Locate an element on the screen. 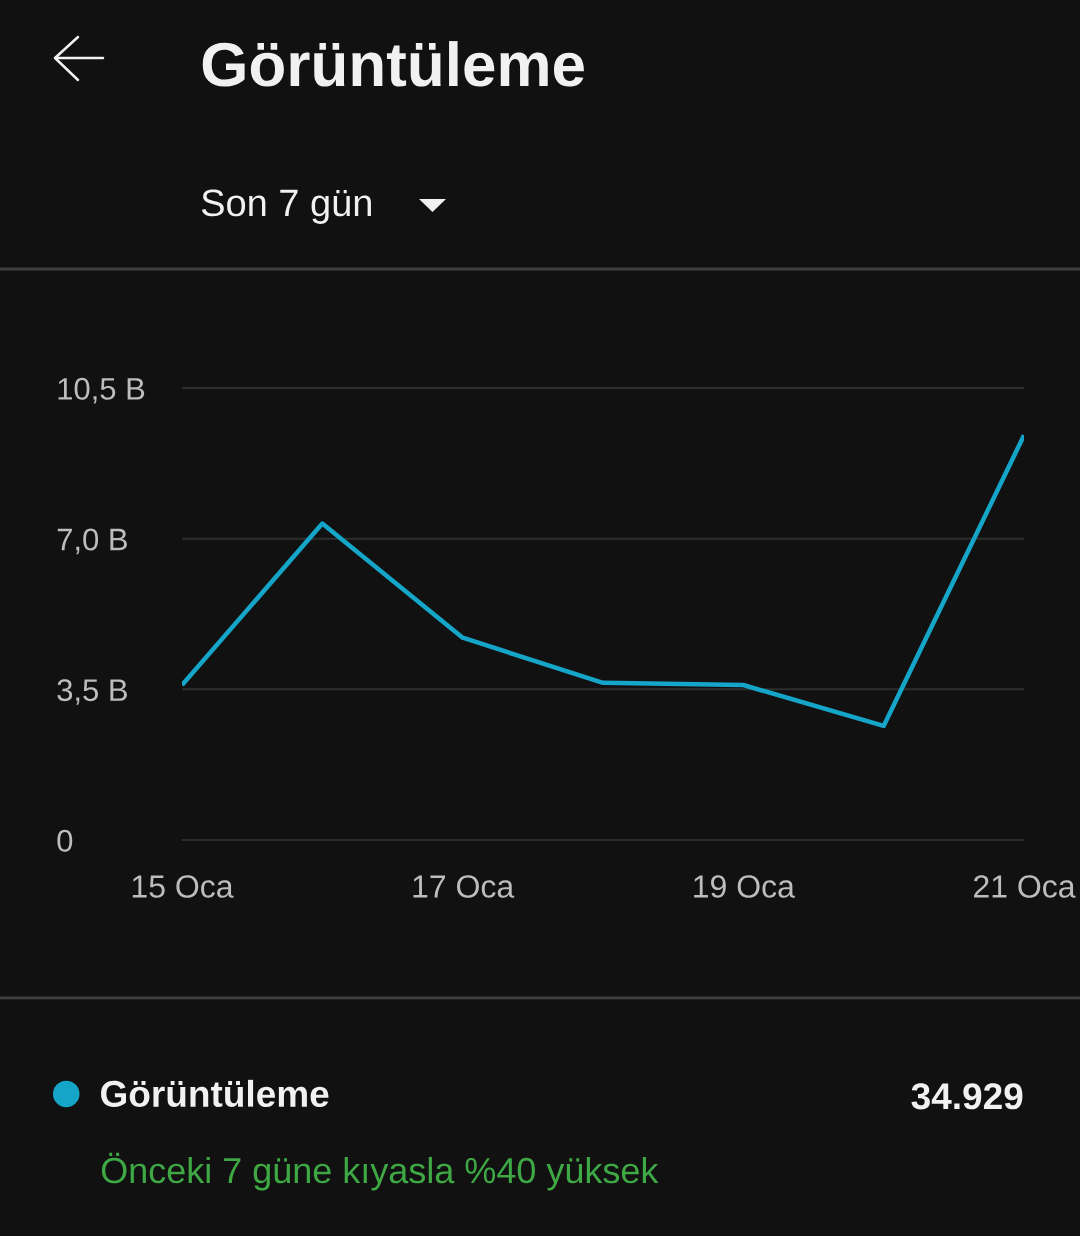  x-tick-label: 15 Oca is located at coordinates (183, 886).